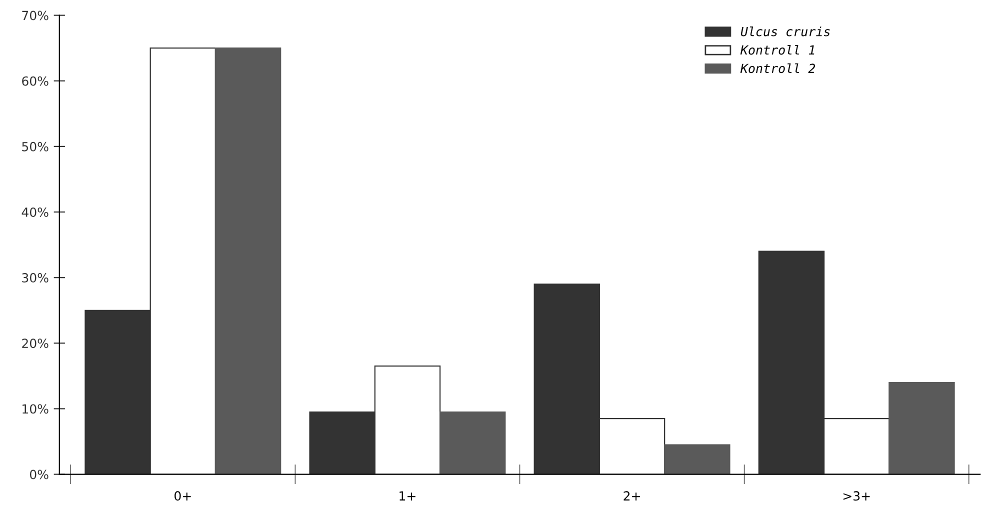  I want to click on y-tick-label: 30%, so click(35, 278).